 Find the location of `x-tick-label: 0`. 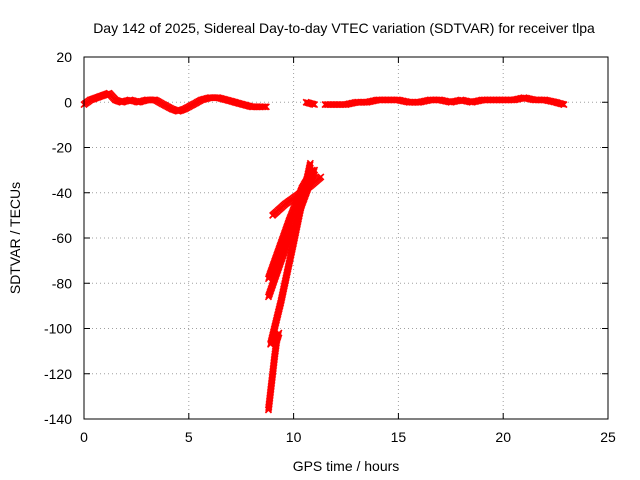

x-tick-label: 0 is located at coordinates (84, 437).